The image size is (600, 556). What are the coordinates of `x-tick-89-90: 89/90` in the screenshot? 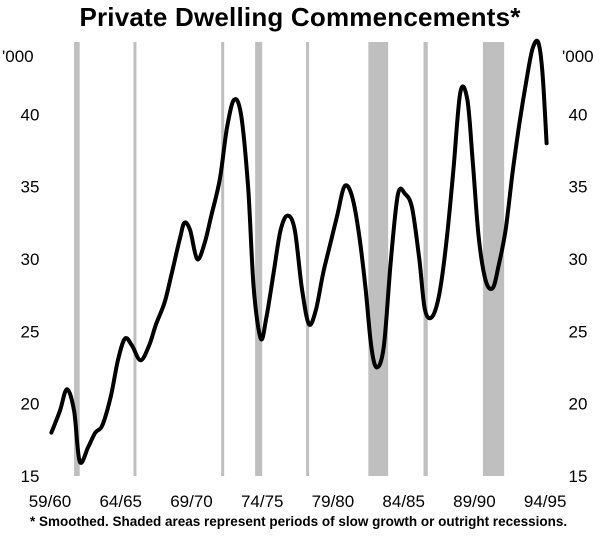 It's located at (474, 501).